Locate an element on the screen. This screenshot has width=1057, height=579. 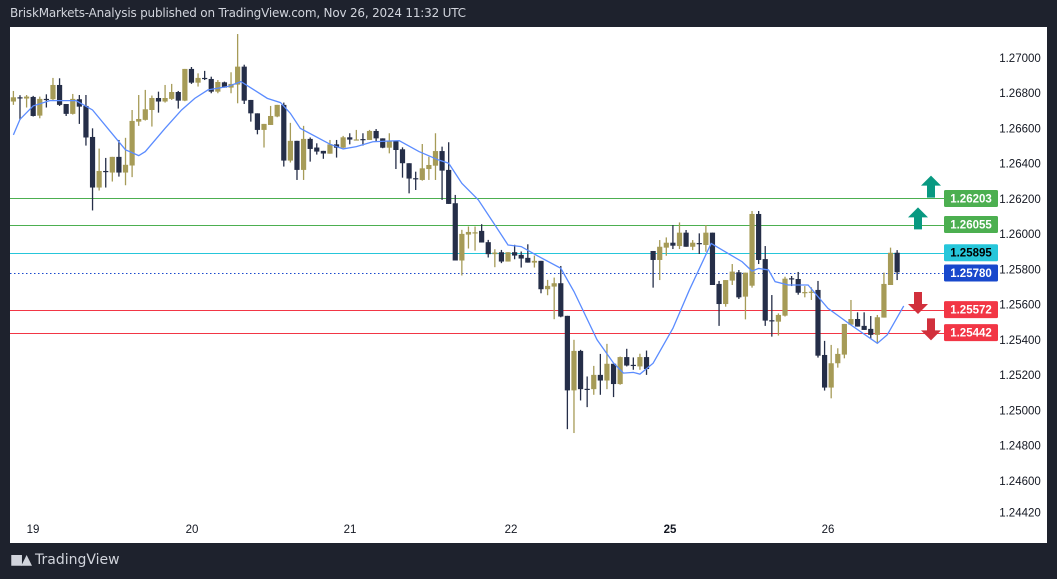
level-price-label: 1.25442 is located at coordinates (971, 333).